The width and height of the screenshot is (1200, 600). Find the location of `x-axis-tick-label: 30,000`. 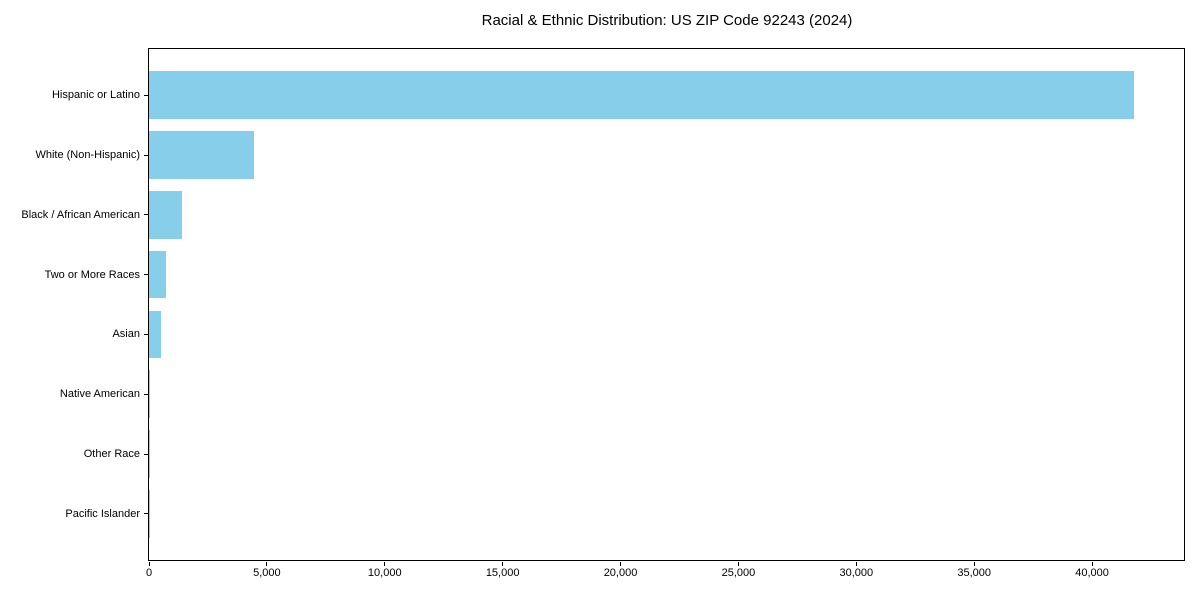

x-axis-tick-label: 30,000 is located at coordinates (856, 573).